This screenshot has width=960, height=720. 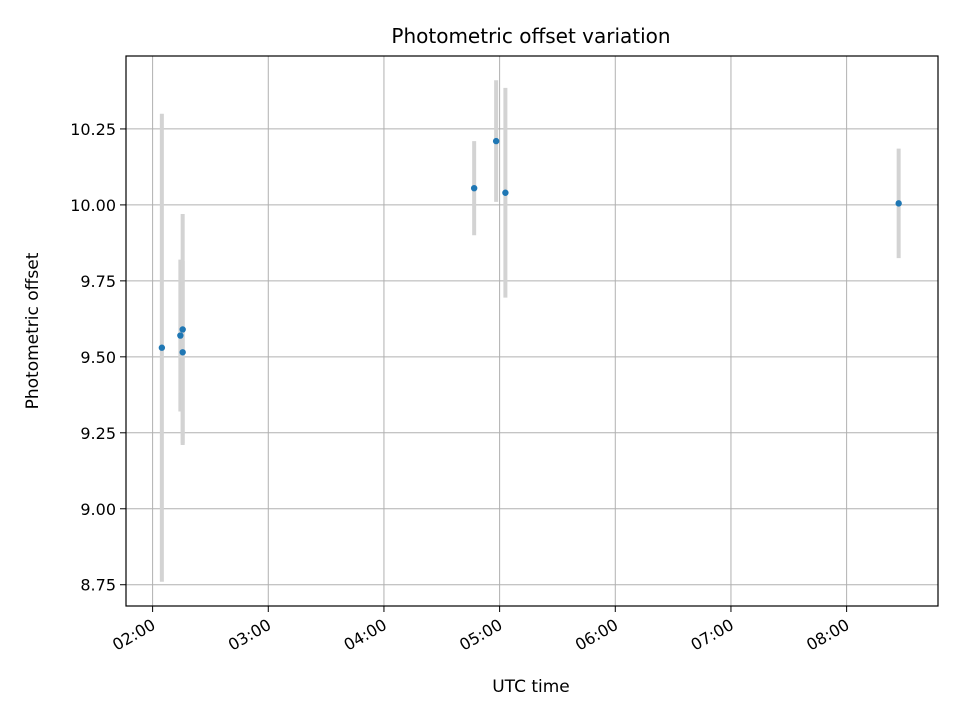 What do you see at coordinates (98, 281) in the screenshot?
I see `y-tick-label: 9.75` at bounding box center [98, 281].